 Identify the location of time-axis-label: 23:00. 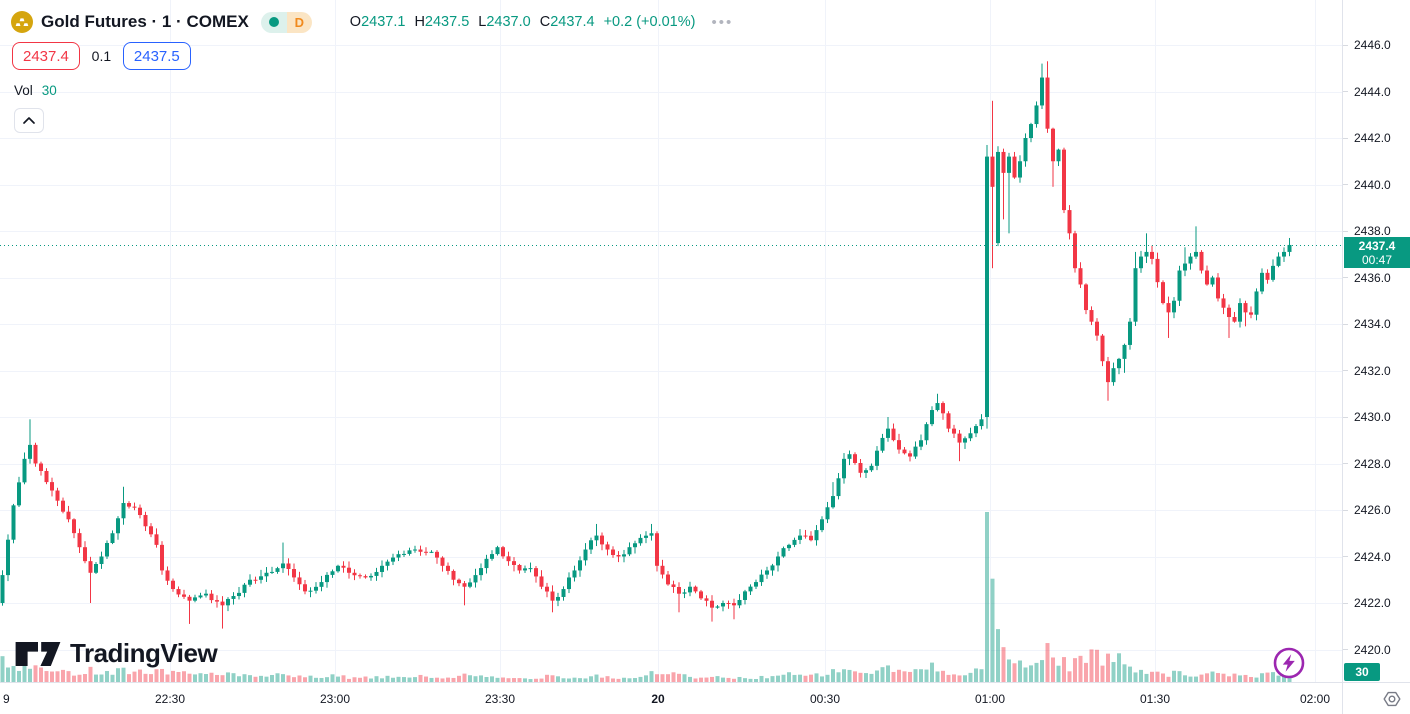
(335, 699).